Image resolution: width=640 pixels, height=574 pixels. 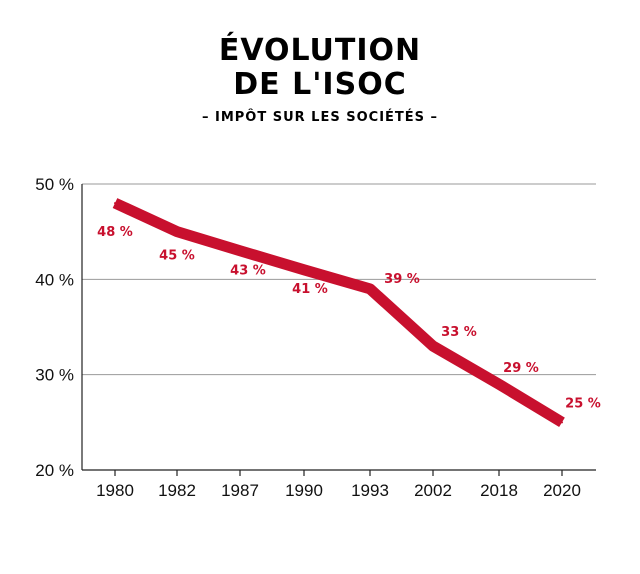 I want to click on data-label: 48 %, so click(x=115, y=232).